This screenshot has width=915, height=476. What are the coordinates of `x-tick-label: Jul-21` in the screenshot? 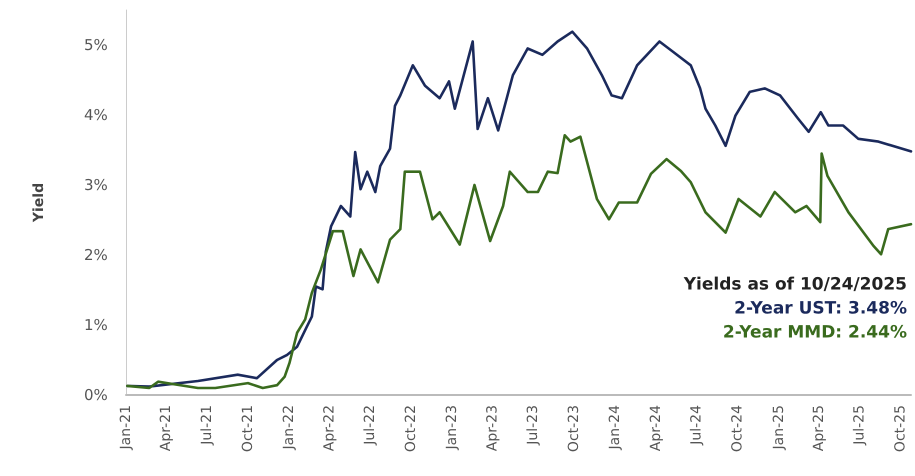 It's located at (206, 425).